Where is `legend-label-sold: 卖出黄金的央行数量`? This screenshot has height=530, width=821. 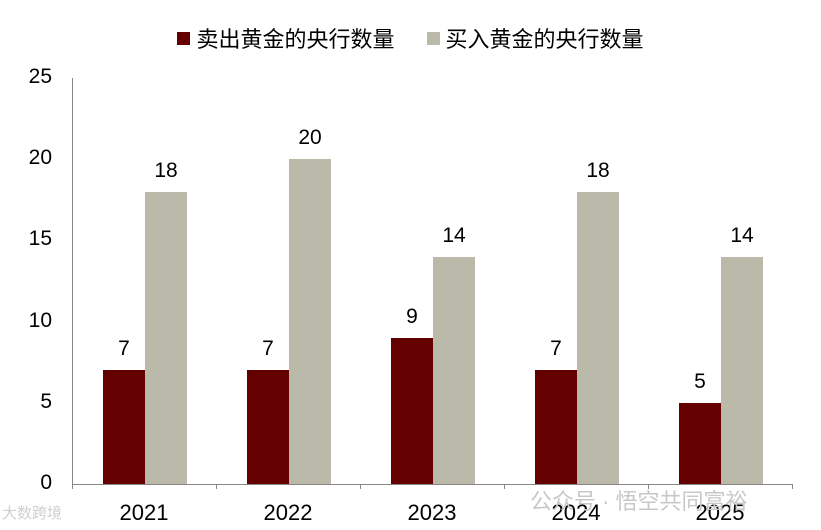
legend-label-sold: 卖出黄金的央行数量 is located at coordinates (295, 39).